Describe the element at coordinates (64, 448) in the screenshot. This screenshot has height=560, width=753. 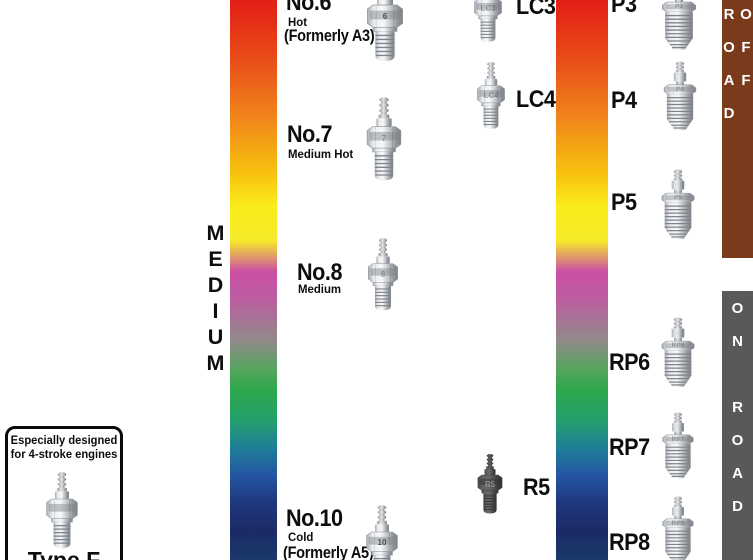
I see `four-stroke-description: Especially designed for 4-stroke engines` at that location.